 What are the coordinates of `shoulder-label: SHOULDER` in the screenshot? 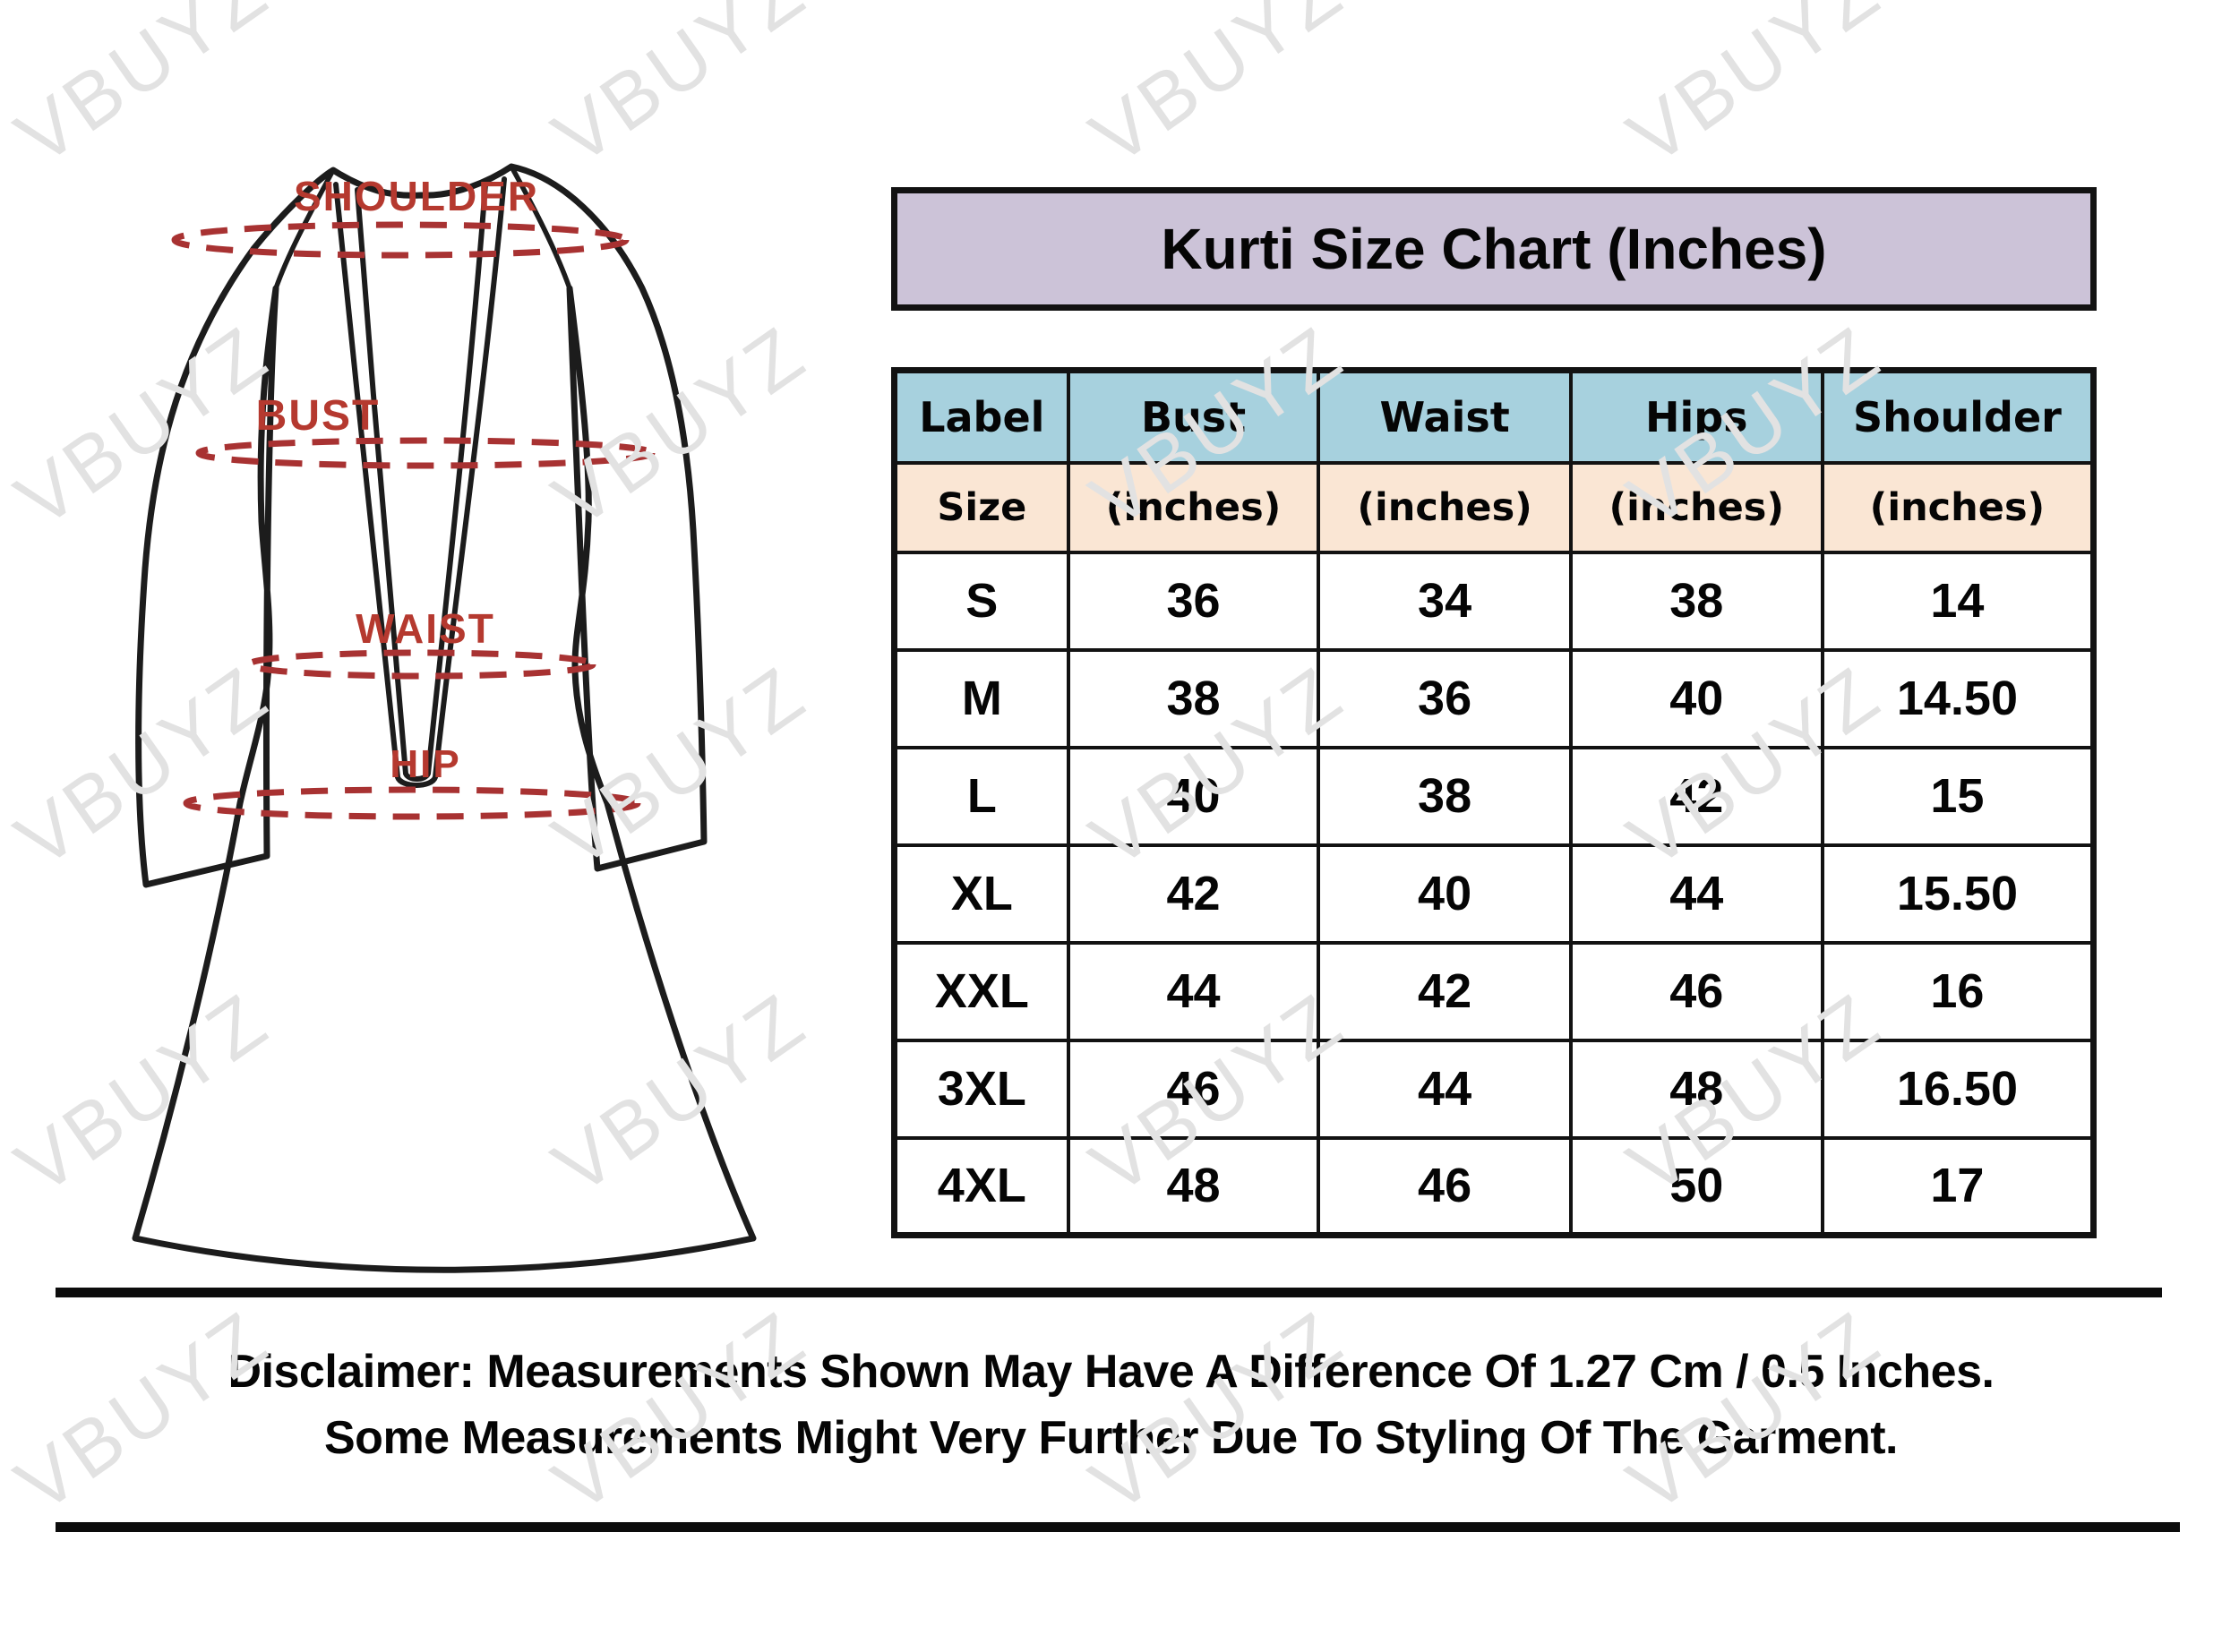 It's located at (416, 196).